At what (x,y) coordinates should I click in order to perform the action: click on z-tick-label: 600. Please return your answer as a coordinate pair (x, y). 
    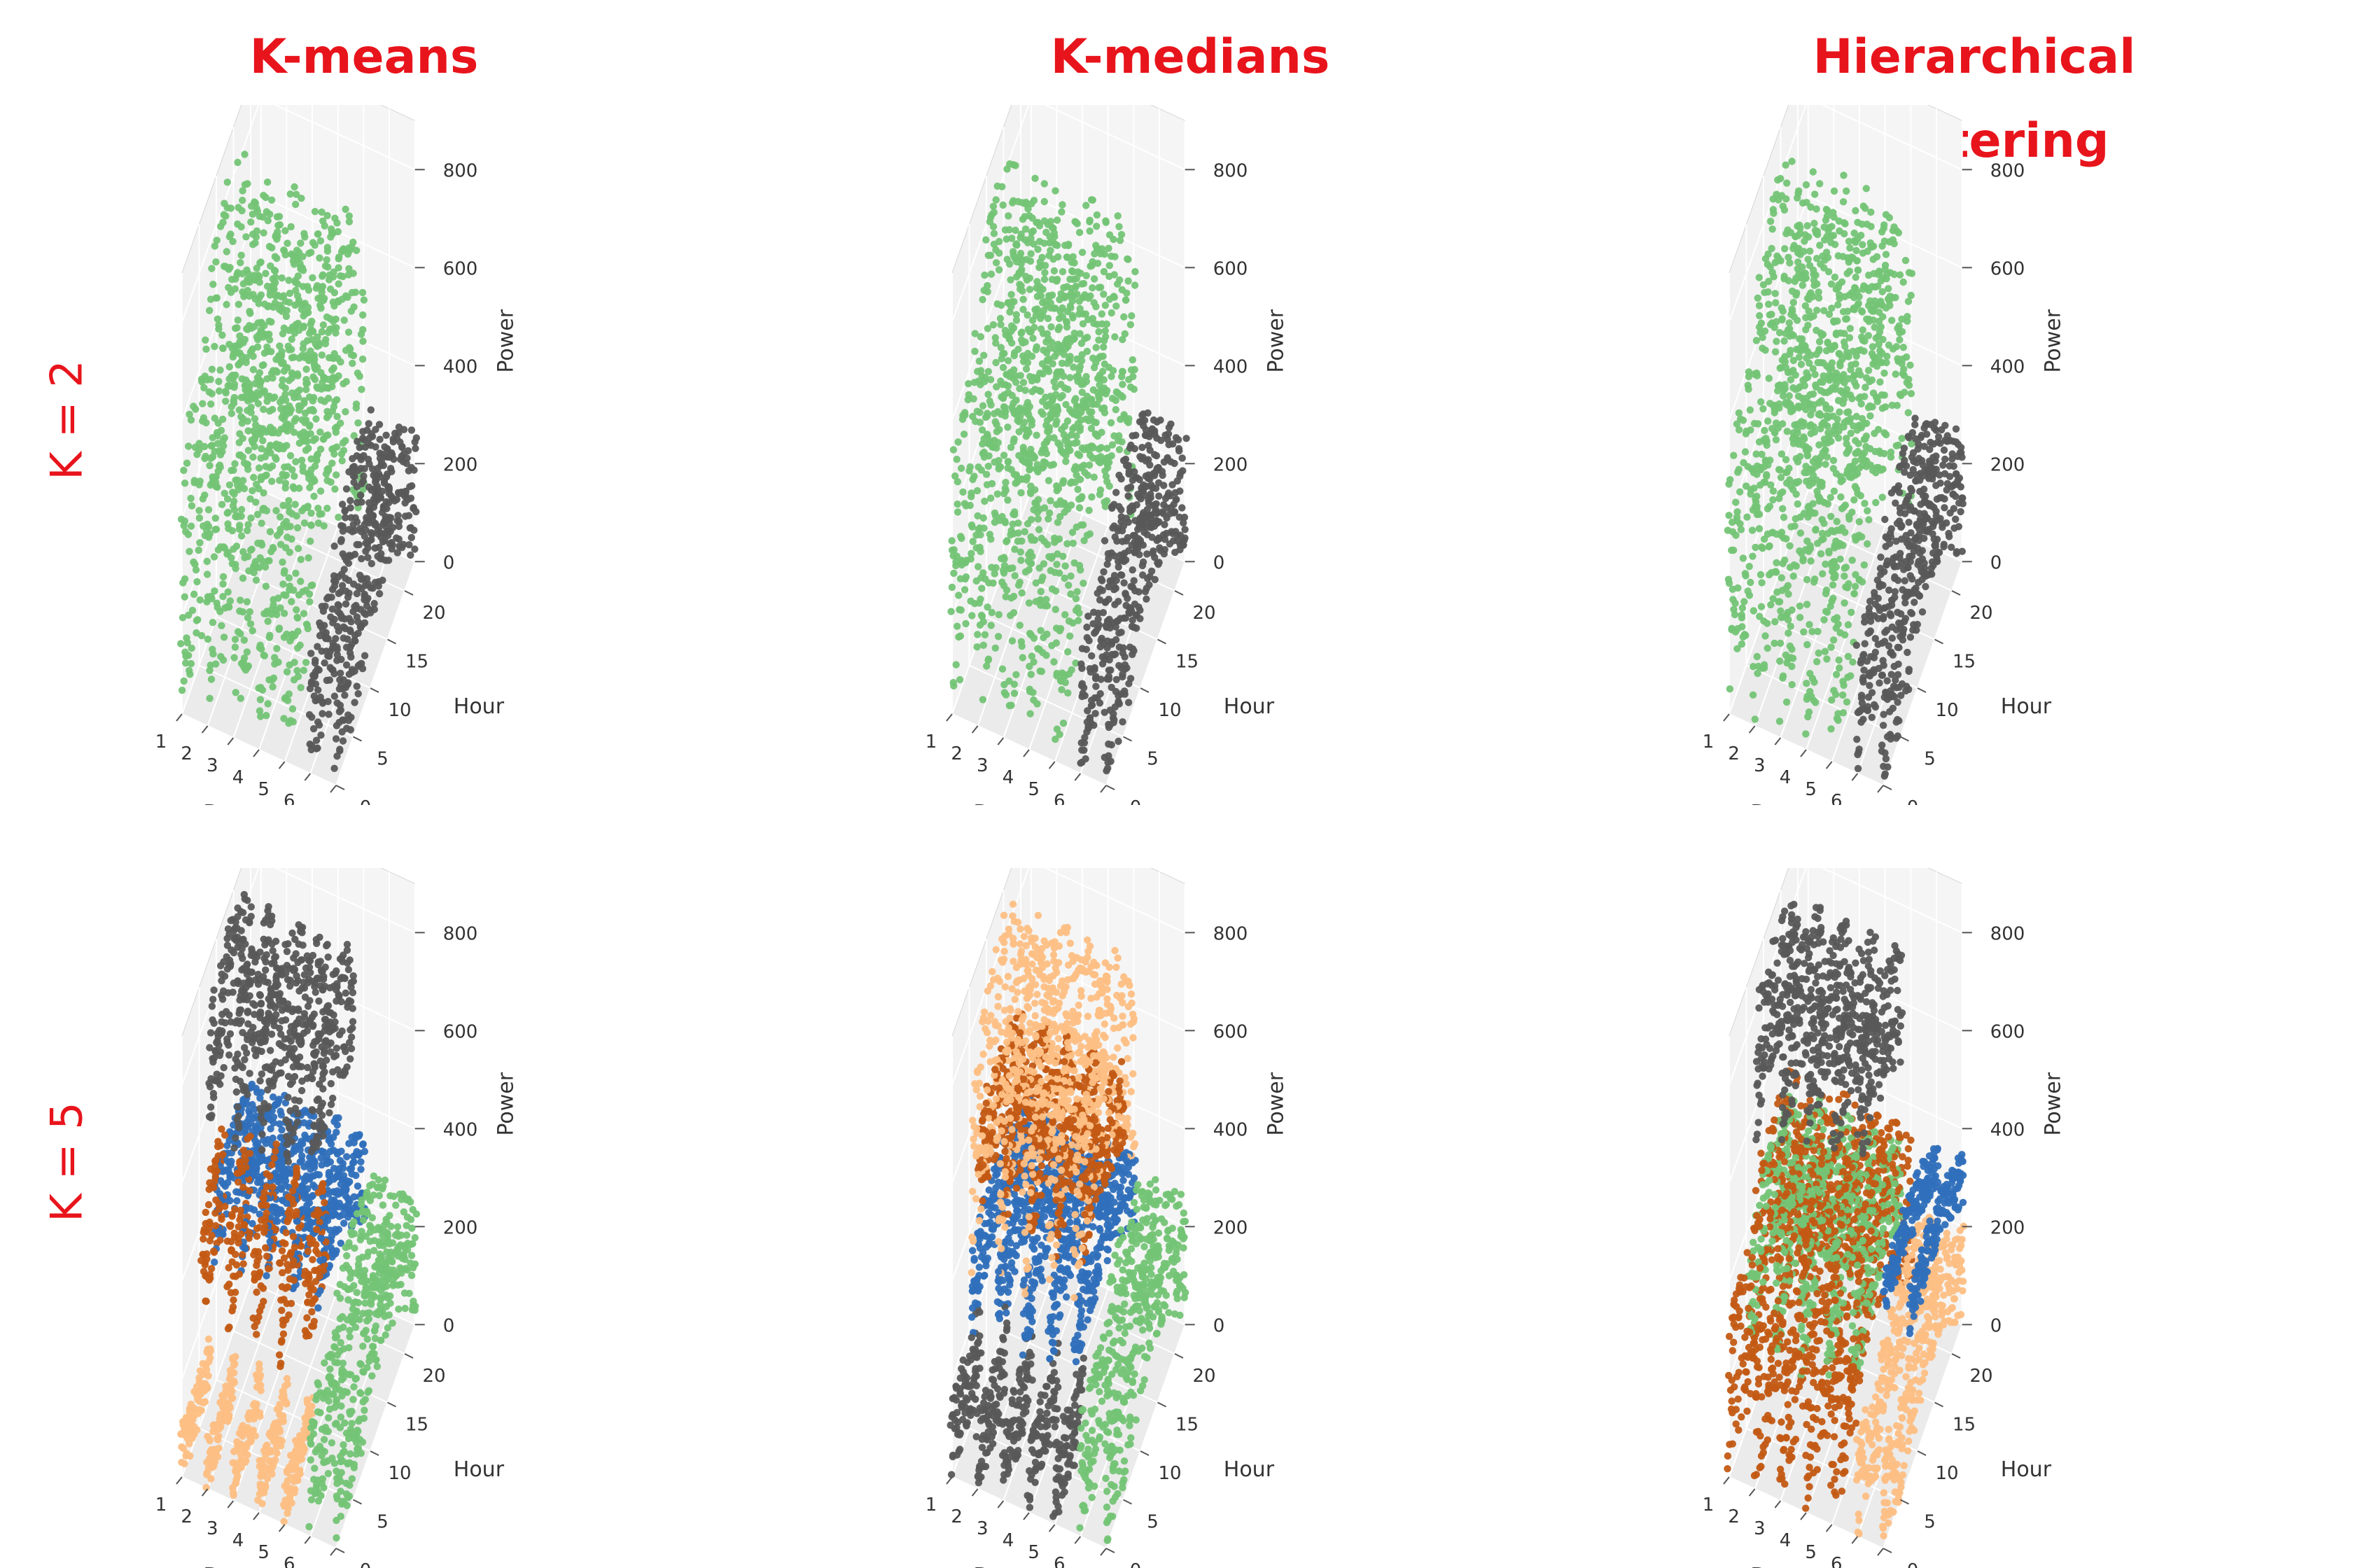
    Looking at the image, I should click on (1230, 268).